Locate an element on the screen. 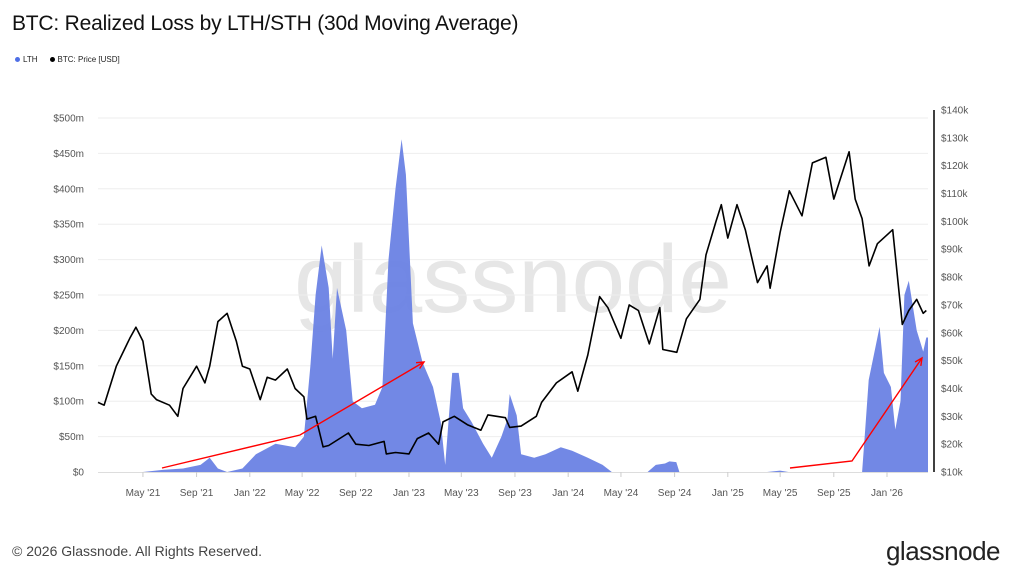 This screenshot has width=1024, height=574. copyright: © 2026 Glassnode. All Rights Reserved. is located at coordinates (137, 551).